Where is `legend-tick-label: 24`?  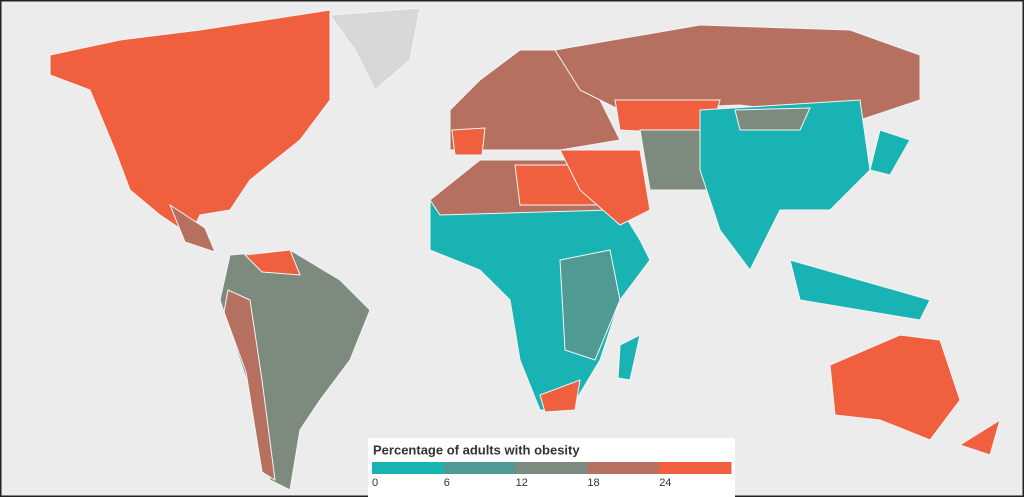 legend-tick-label: 24 is located at coordinates (665, 483).